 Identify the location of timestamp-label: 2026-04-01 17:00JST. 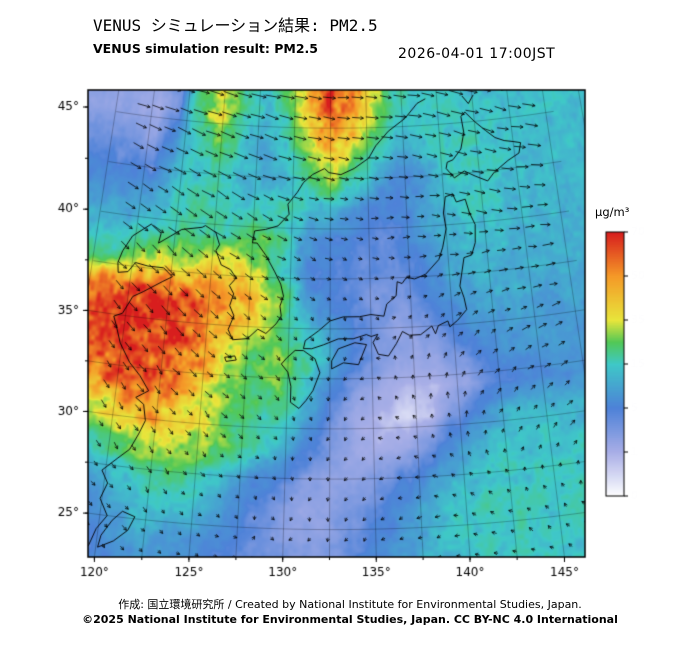
(477, 54).